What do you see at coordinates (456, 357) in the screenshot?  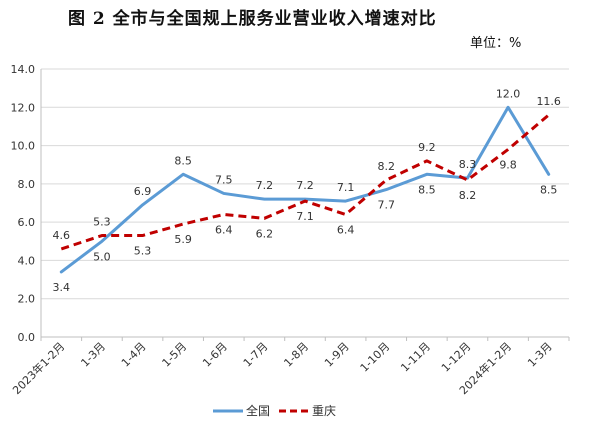 I see `x-tick-label: 1-12月` at bounding box center [456, 357].